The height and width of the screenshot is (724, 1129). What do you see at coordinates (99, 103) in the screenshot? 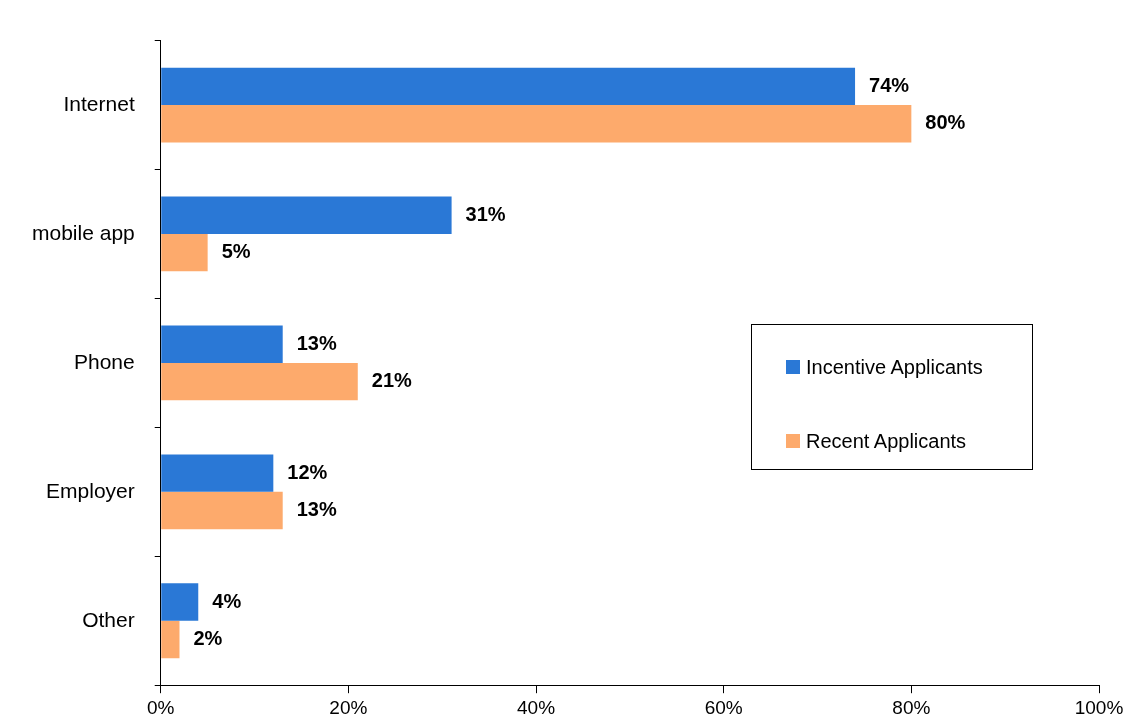
I see `y-tick-label: Internet` at bounding box center [99, 103].